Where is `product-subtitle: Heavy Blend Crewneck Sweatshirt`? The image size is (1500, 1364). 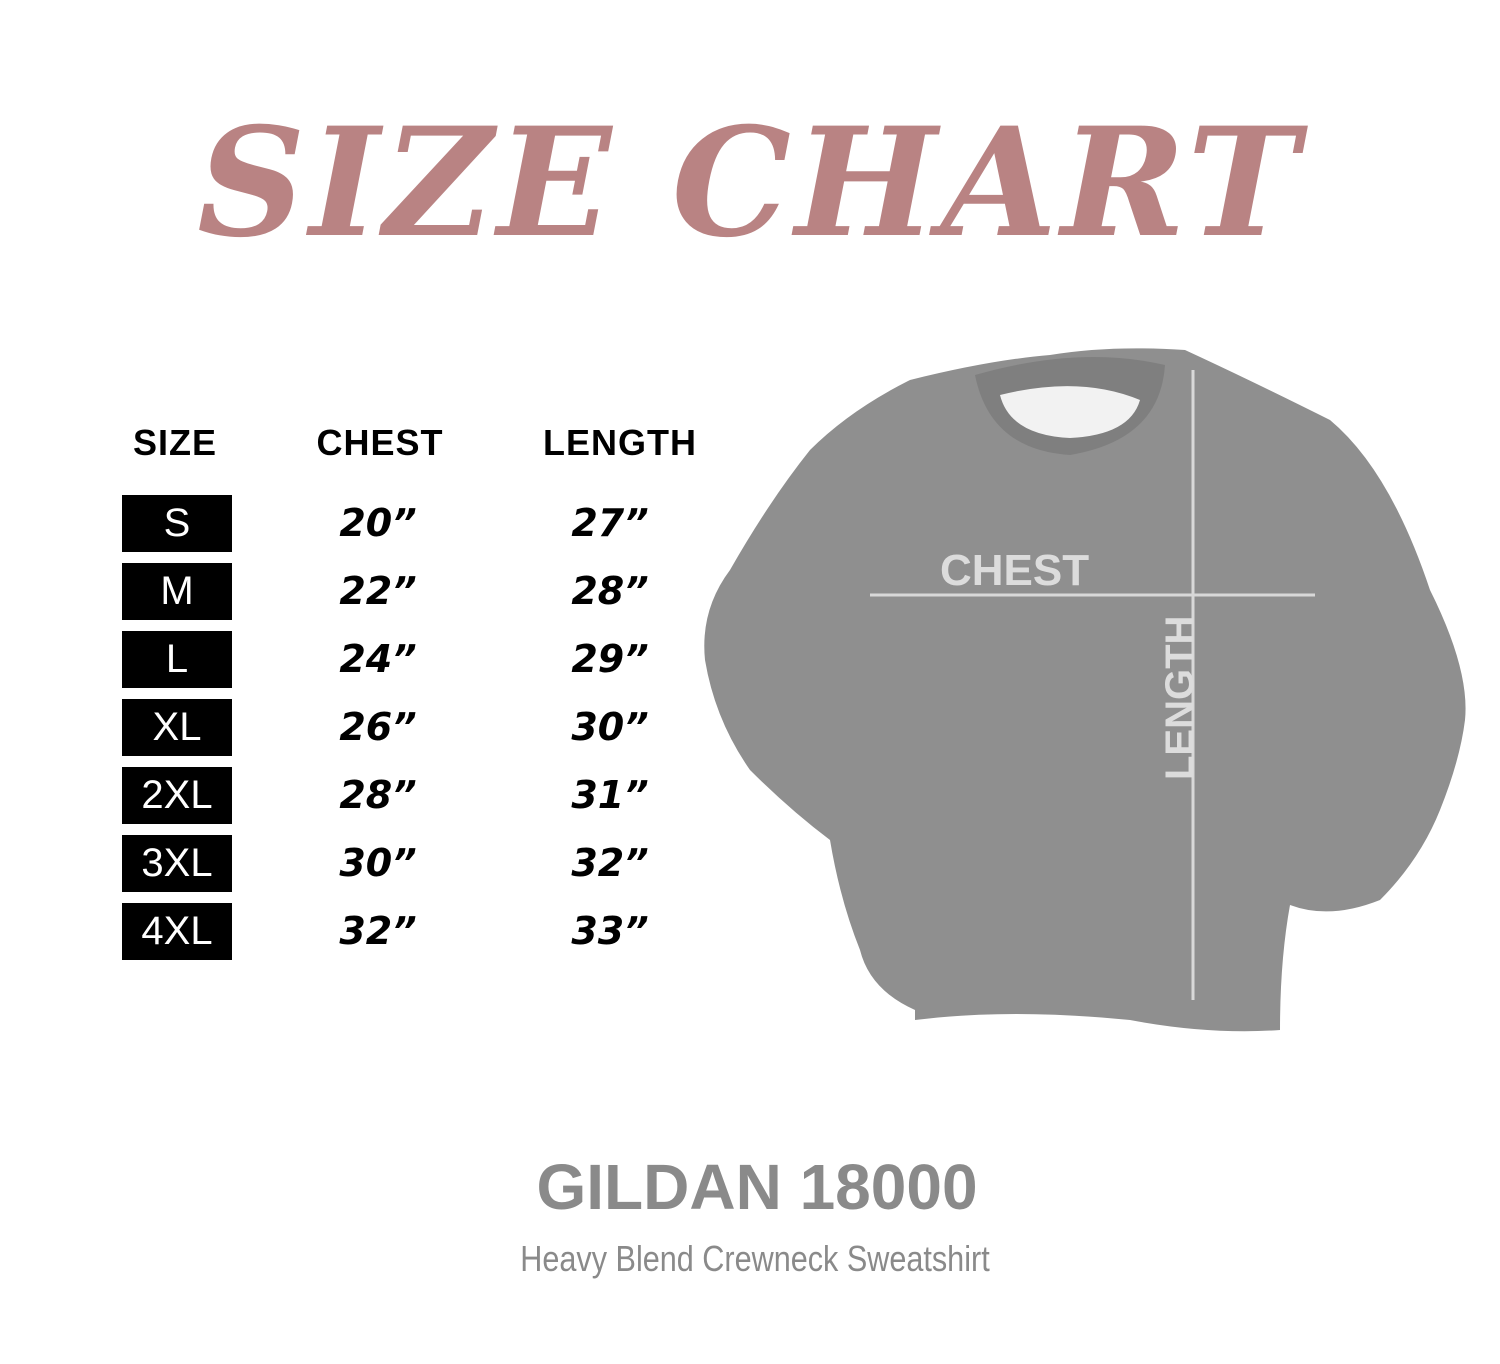
product-subtitle: Heavy Blend Crewneck Sweatshirt is located at coordinates (755, 1258).